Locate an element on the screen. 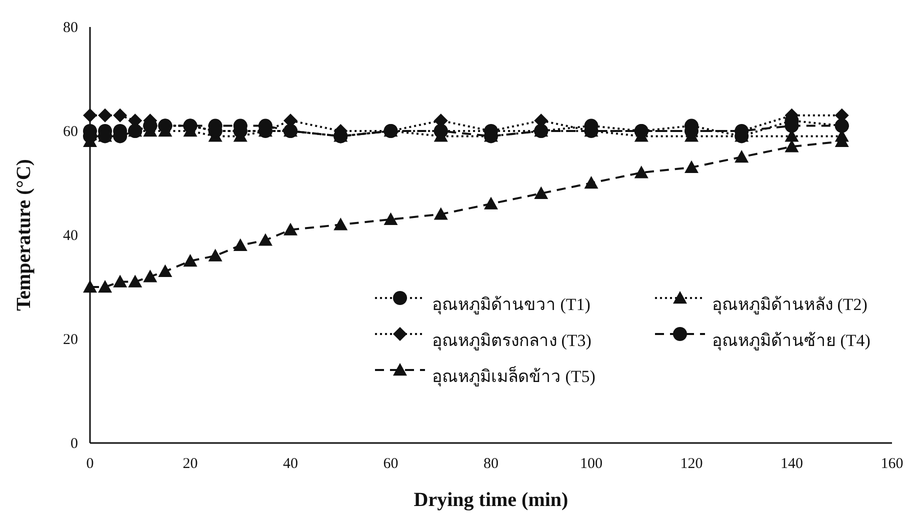  legend-label: อุณหภูมิด้านหลัง (T2) is located at coordinates (790, 305).